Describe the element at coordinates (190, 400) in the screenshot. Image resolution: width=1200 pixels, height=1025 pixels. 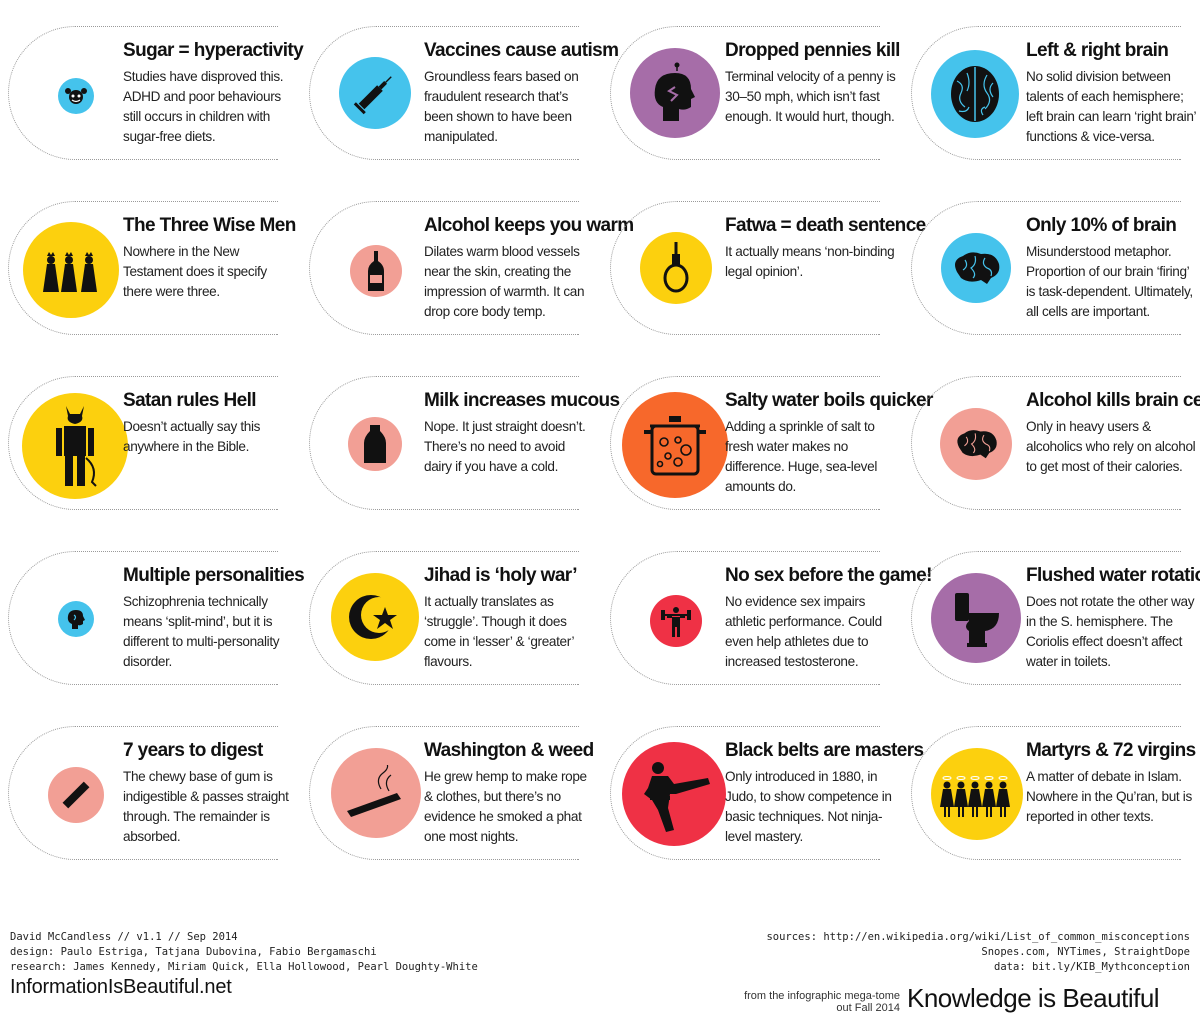
I see `myth-title: Satan rules Hell` at that location.